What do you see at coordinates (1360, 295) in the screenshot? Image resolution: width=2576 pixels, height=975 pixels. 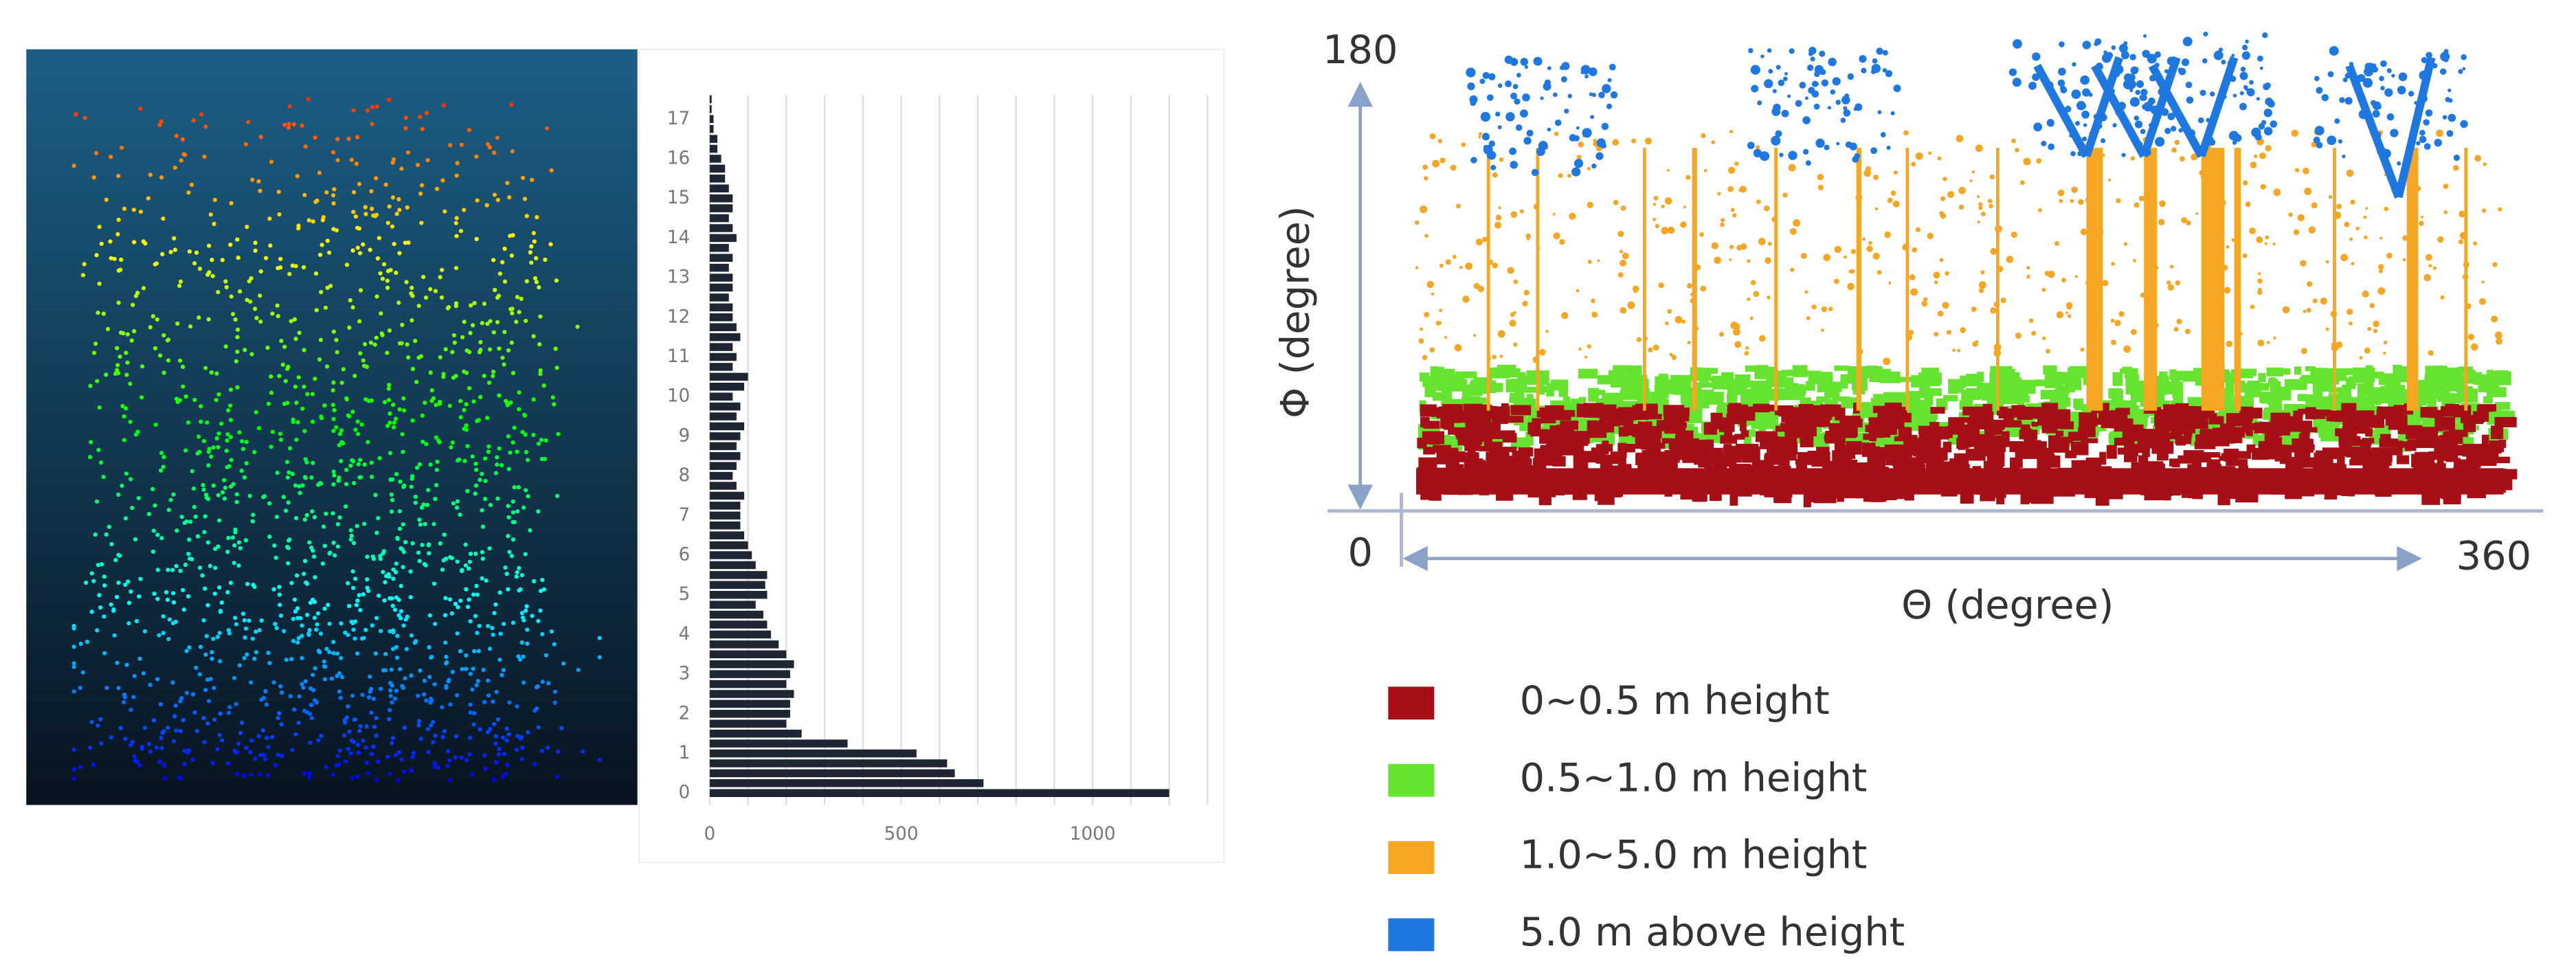 I see `phi-arrows` at bounding box center [1360, 295].